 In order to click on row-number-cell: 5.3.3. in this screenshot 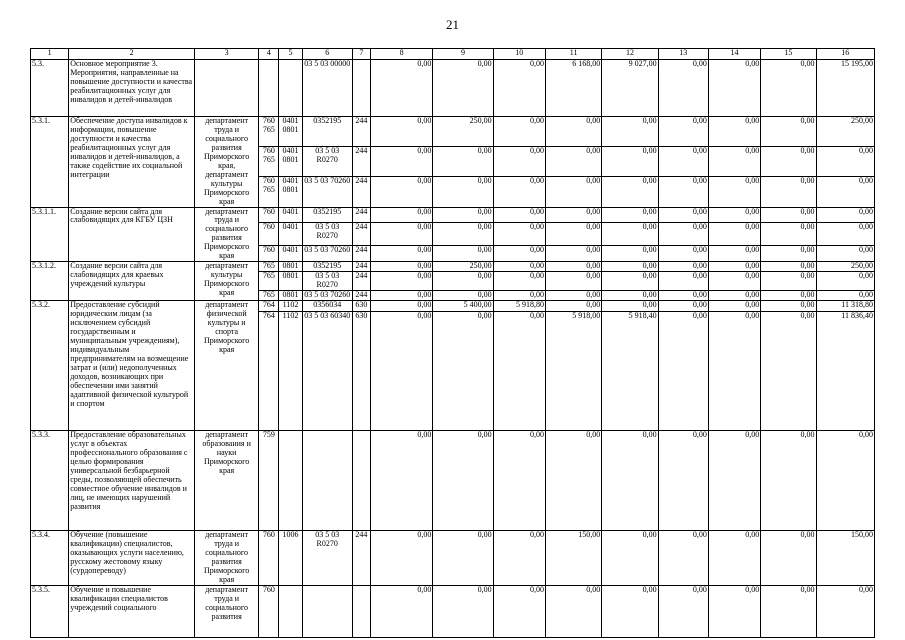, I will do `click(49, 481)`.